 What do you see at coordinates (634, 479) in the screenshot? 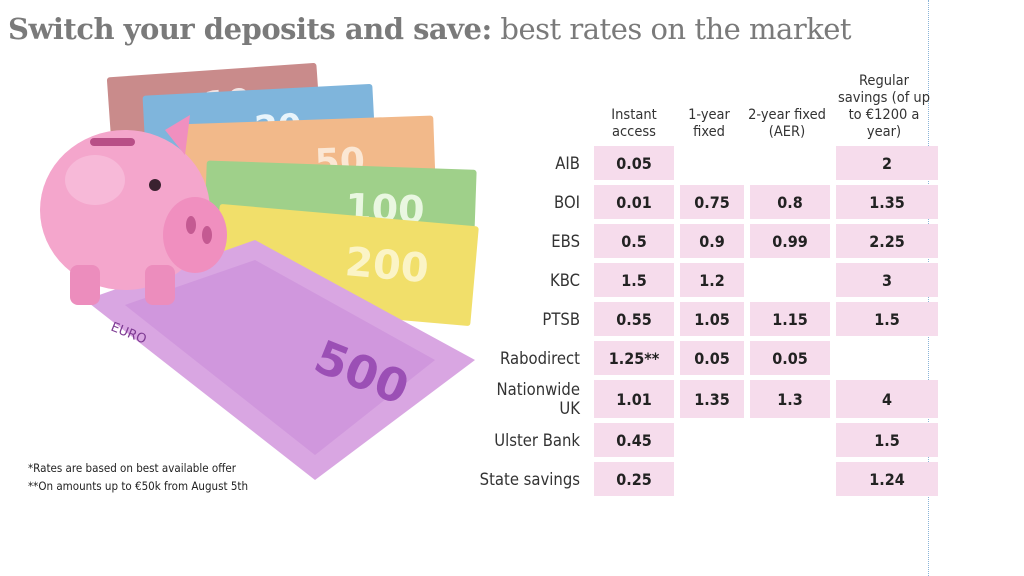
I see `rate-cell-instant-access: 0.25` at bounding box center [634, 479].